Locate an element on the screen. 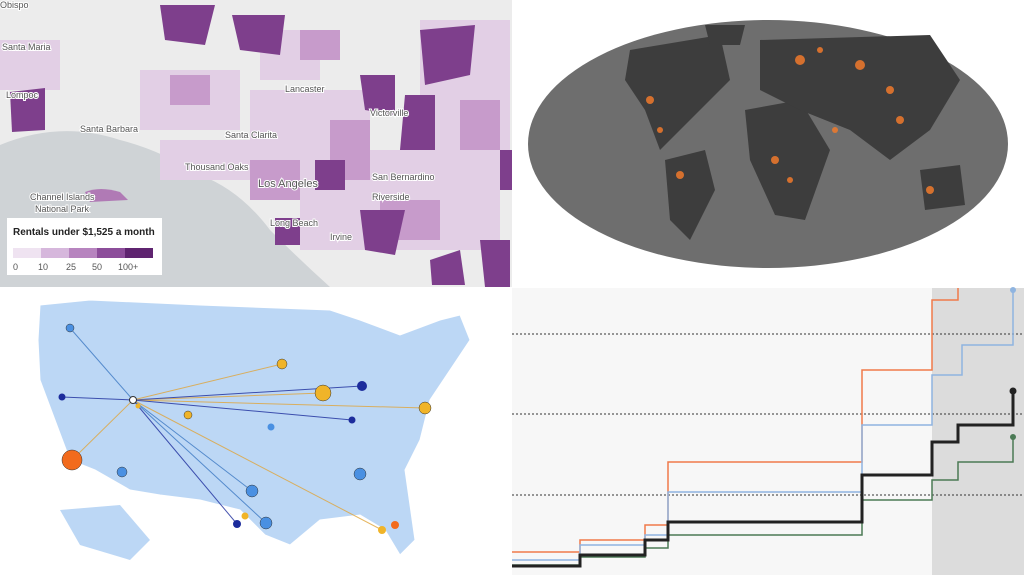 Image resolution: width=1024 pixels, height=575 pixels. legend-label: 50 is located at coordinates (97, 267).